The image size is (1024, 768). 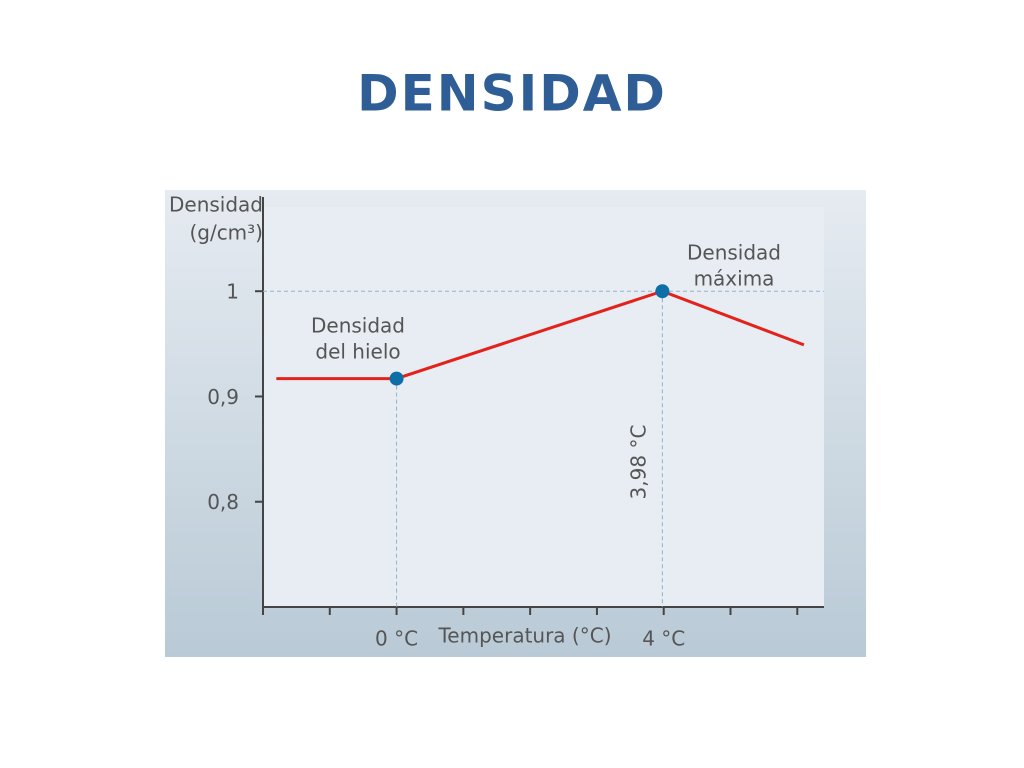 I want to click on y-tick-label: 1, so click(x=232, y=292).